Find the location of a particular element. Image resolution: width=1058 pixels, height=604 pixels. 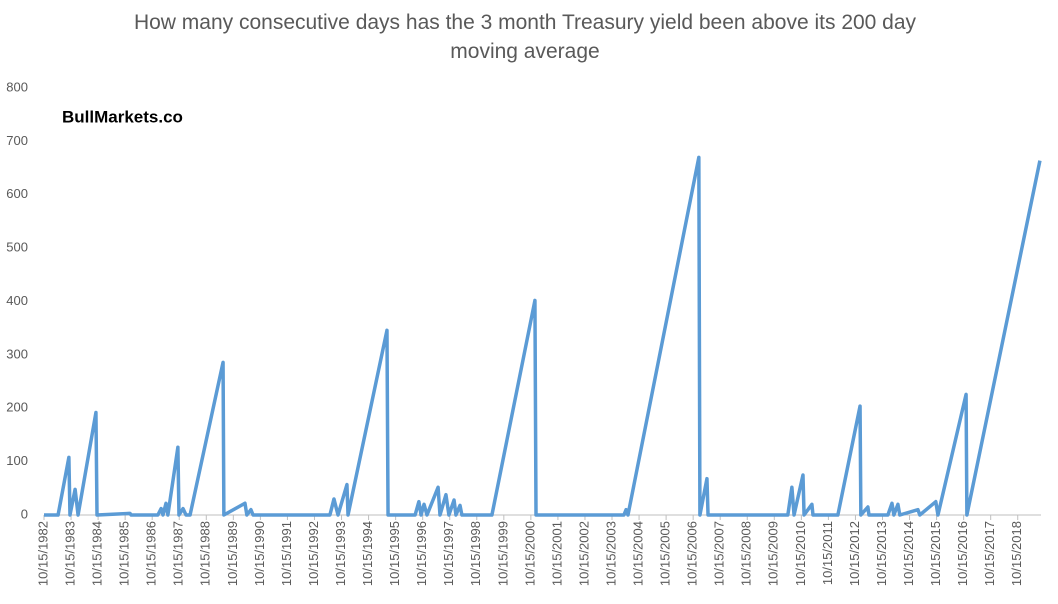

y-tick-label: 700 is located at coordinates (17, 140).